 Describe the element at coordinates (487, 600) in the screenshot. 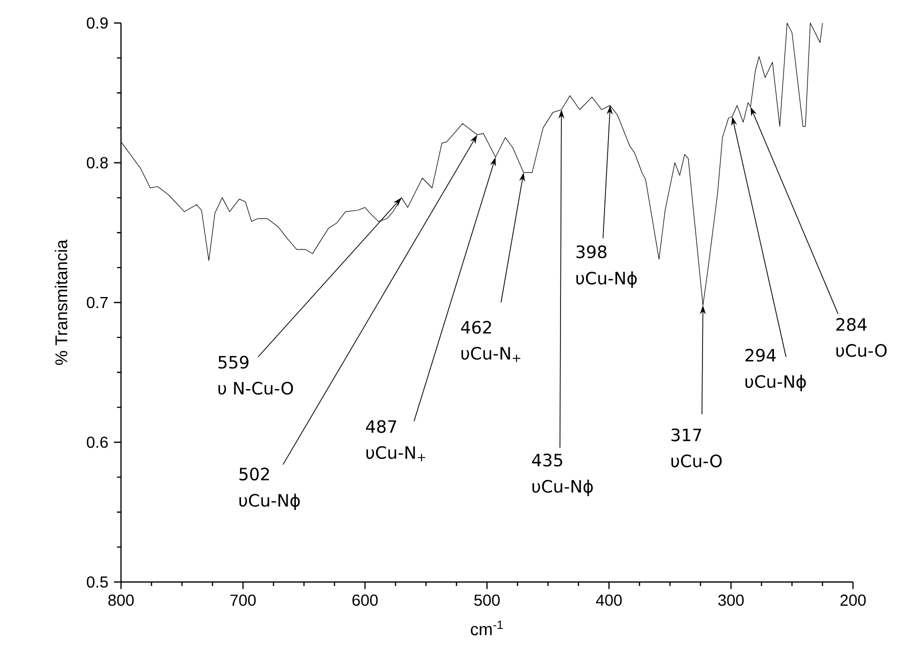

I see `x-tick-label: 500` at that location.